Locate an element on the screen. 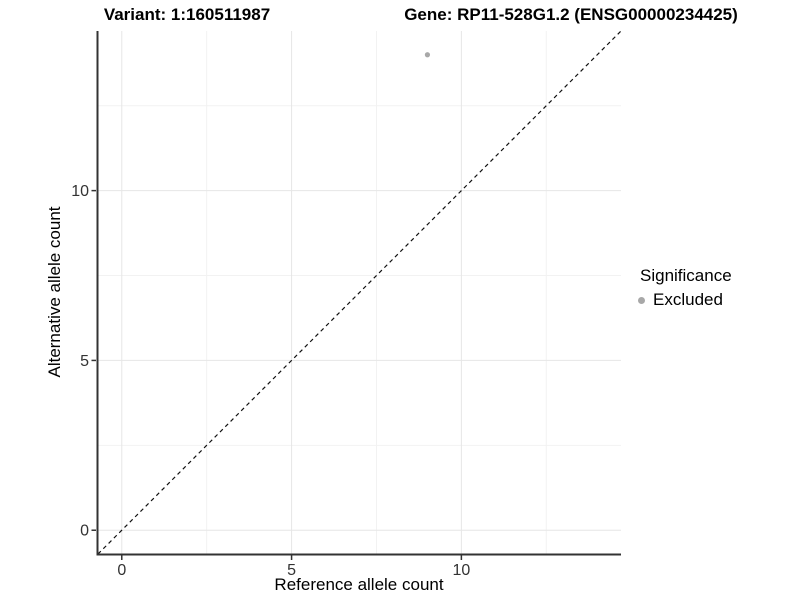 This screenshot has width=800, height=600. legend: Significance Excluded is located at coordinates (685, 288).